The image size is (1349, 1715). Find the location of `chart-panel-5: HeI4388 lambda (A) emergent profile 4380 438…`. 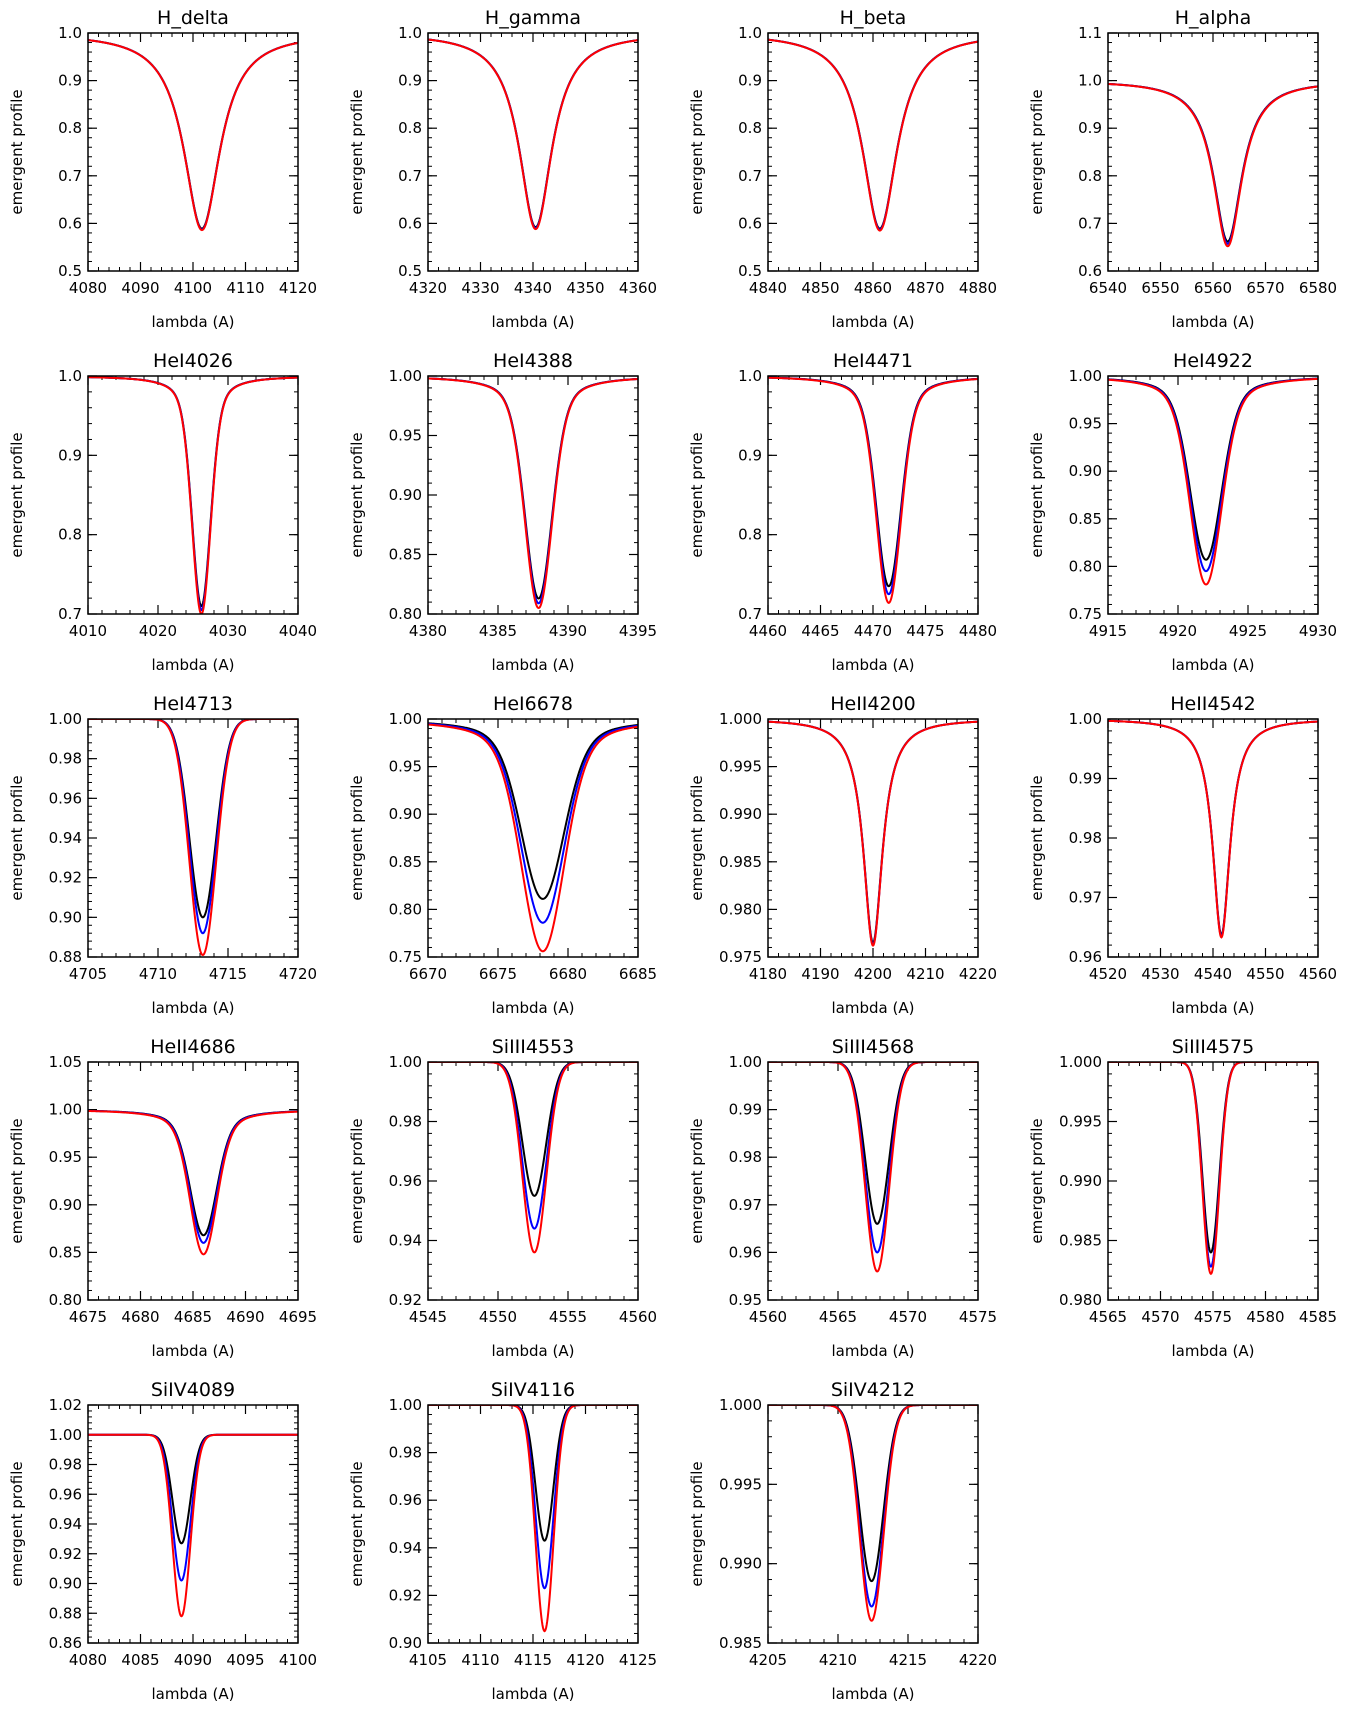

chart-panel-5: HeI4388 lambda (A) emergent profile 4380 438… is located at coordinates (505, 514).